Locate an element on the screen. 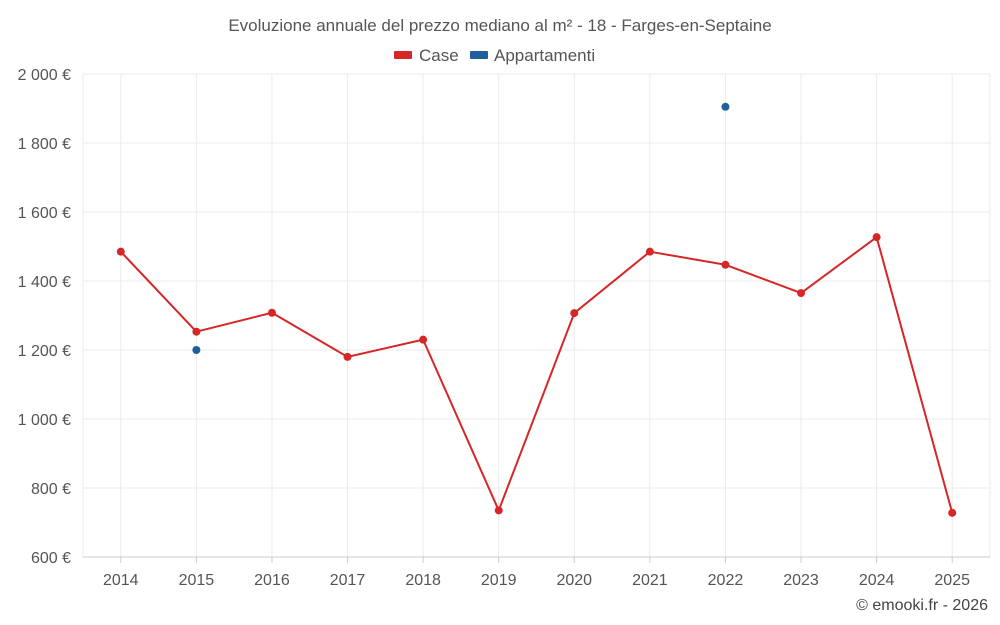  y-tick-label: 800 € is located at coordinates (51, 489).